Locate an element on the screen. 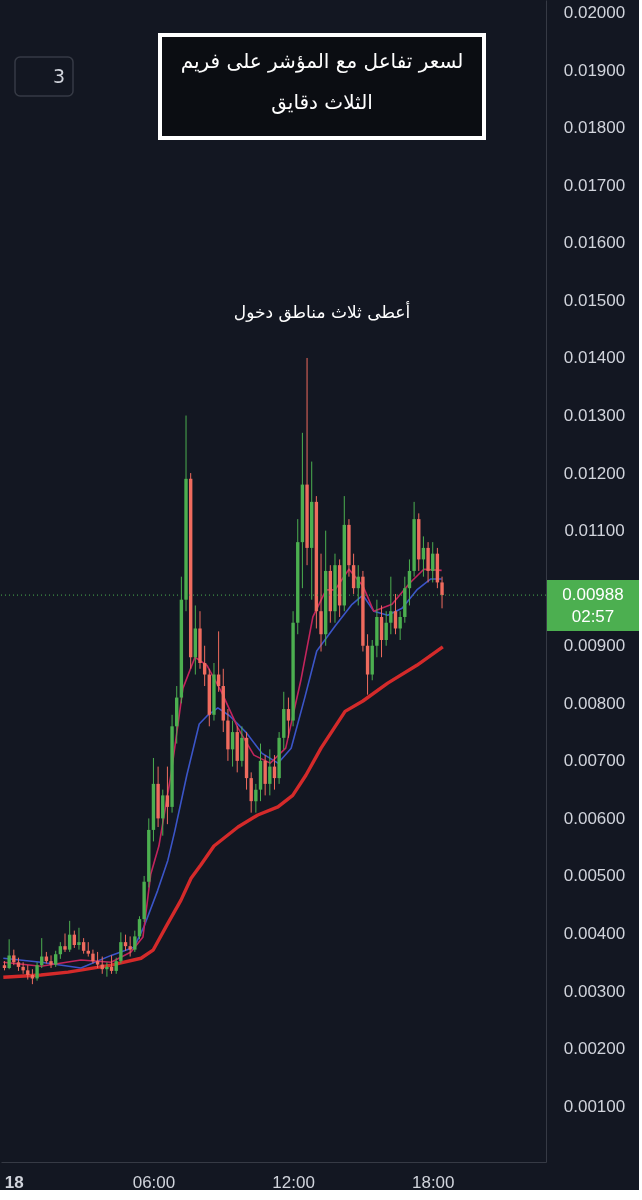 The width and height of the screenshot is (642, 1200). x-tick-label: 18:00 is located at coordinates (433, 1182).